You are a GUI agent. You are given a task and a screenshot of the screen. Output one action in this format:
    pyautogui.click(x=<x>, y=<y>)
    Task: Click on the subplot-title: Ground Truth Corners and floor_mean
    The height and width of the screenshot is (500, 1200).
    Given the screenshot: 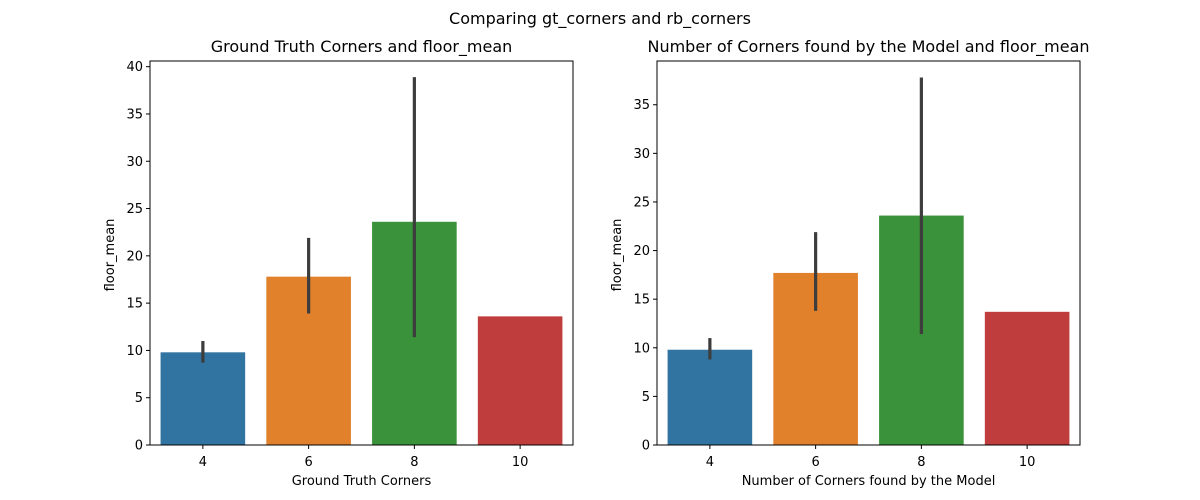 What is the action you would take?
    pyautogui.click(x=362, y=47)
    